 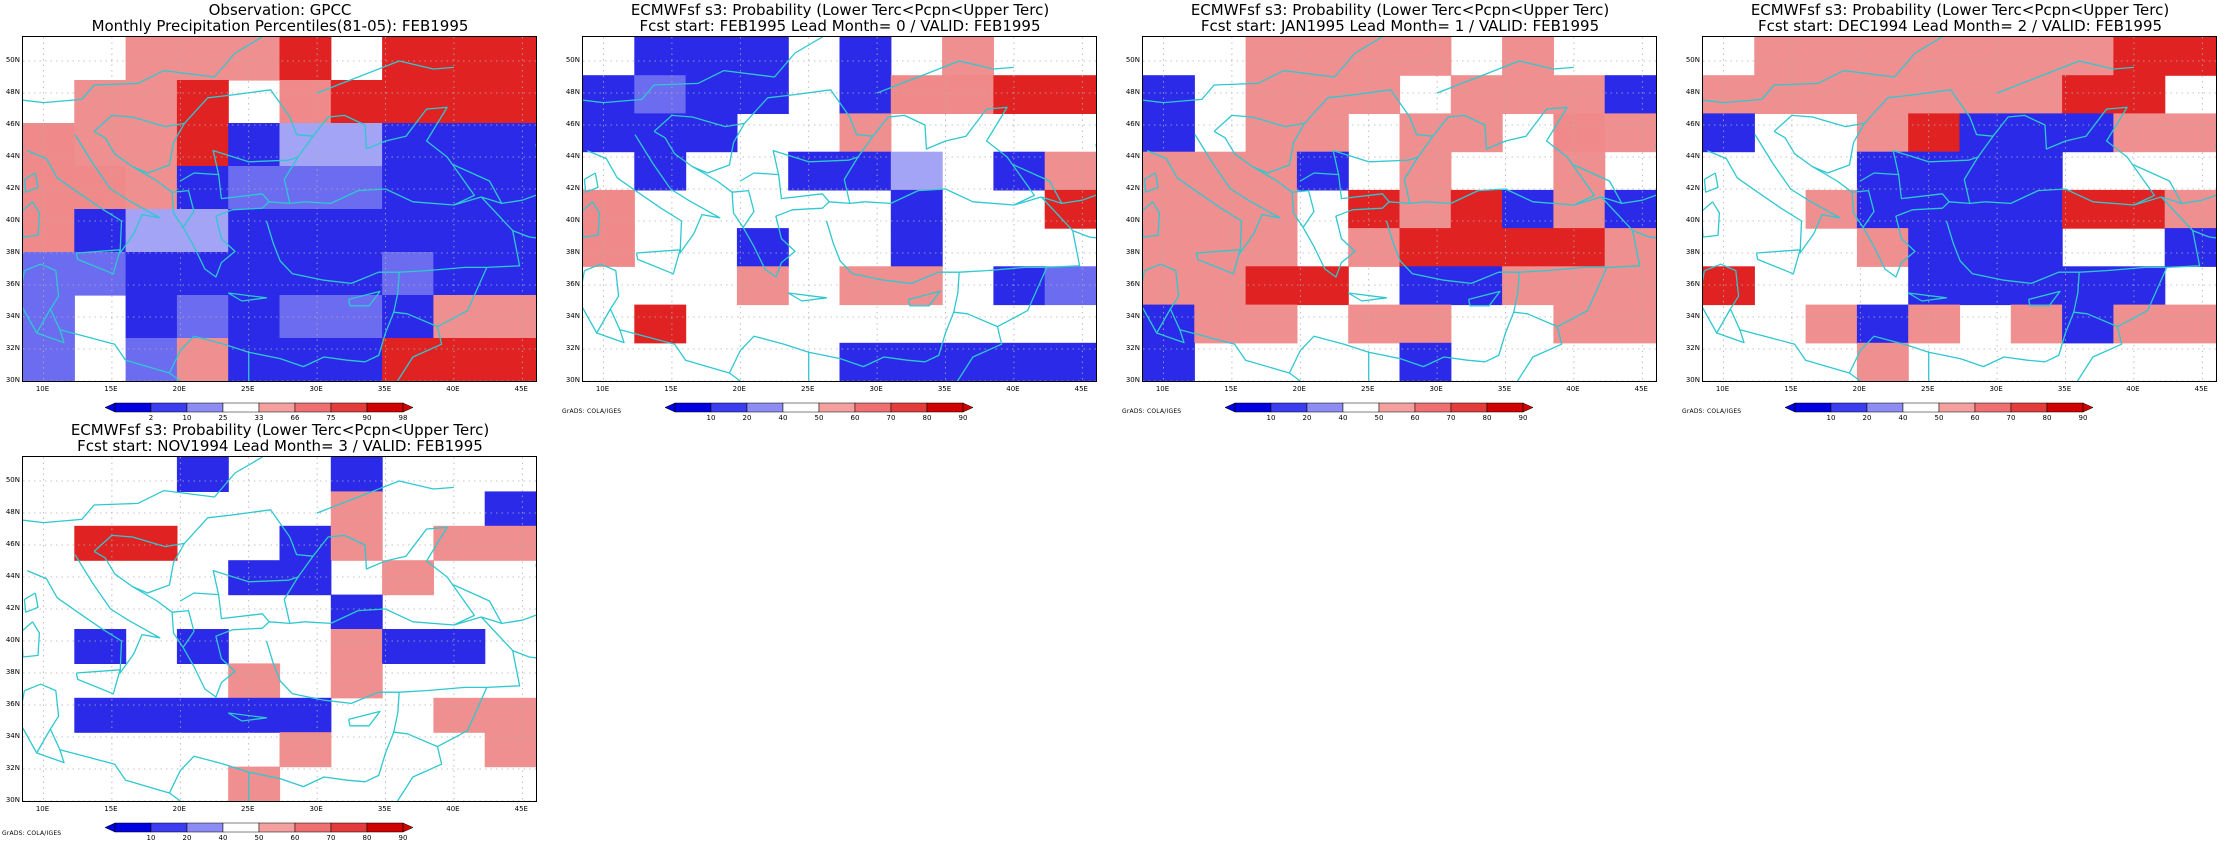 What do you see at coordinates (1975, 418) in the screenshot?
I see `colorbar-tick-label: 60` at bounding box center [1975, 418].